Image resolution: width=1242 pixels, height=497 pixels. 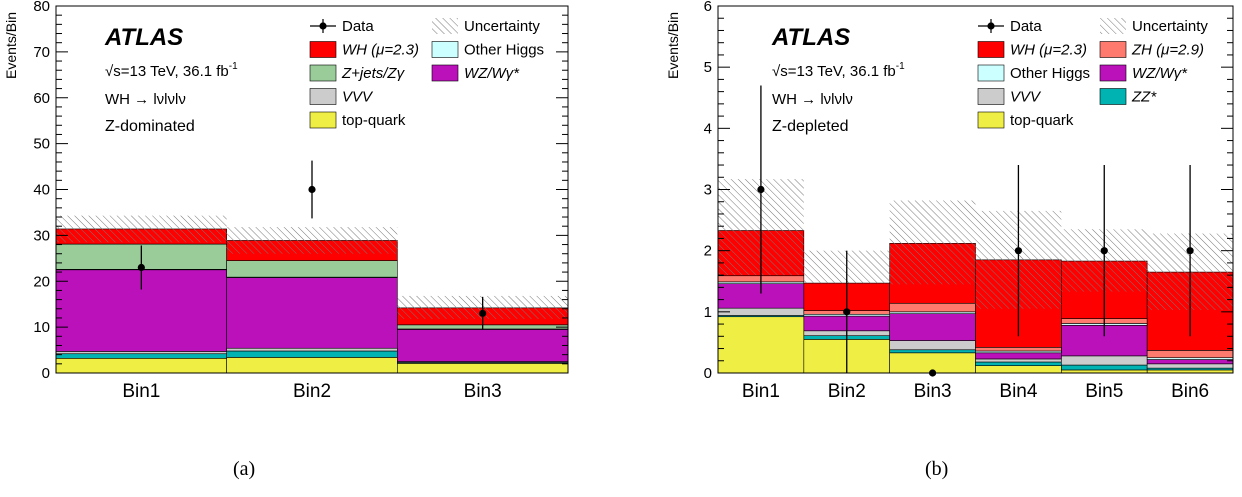 What do you see at coordinates (936, 469) in the screenshot?
I see `caption-b: (b)` at bounding box center [936, 469].